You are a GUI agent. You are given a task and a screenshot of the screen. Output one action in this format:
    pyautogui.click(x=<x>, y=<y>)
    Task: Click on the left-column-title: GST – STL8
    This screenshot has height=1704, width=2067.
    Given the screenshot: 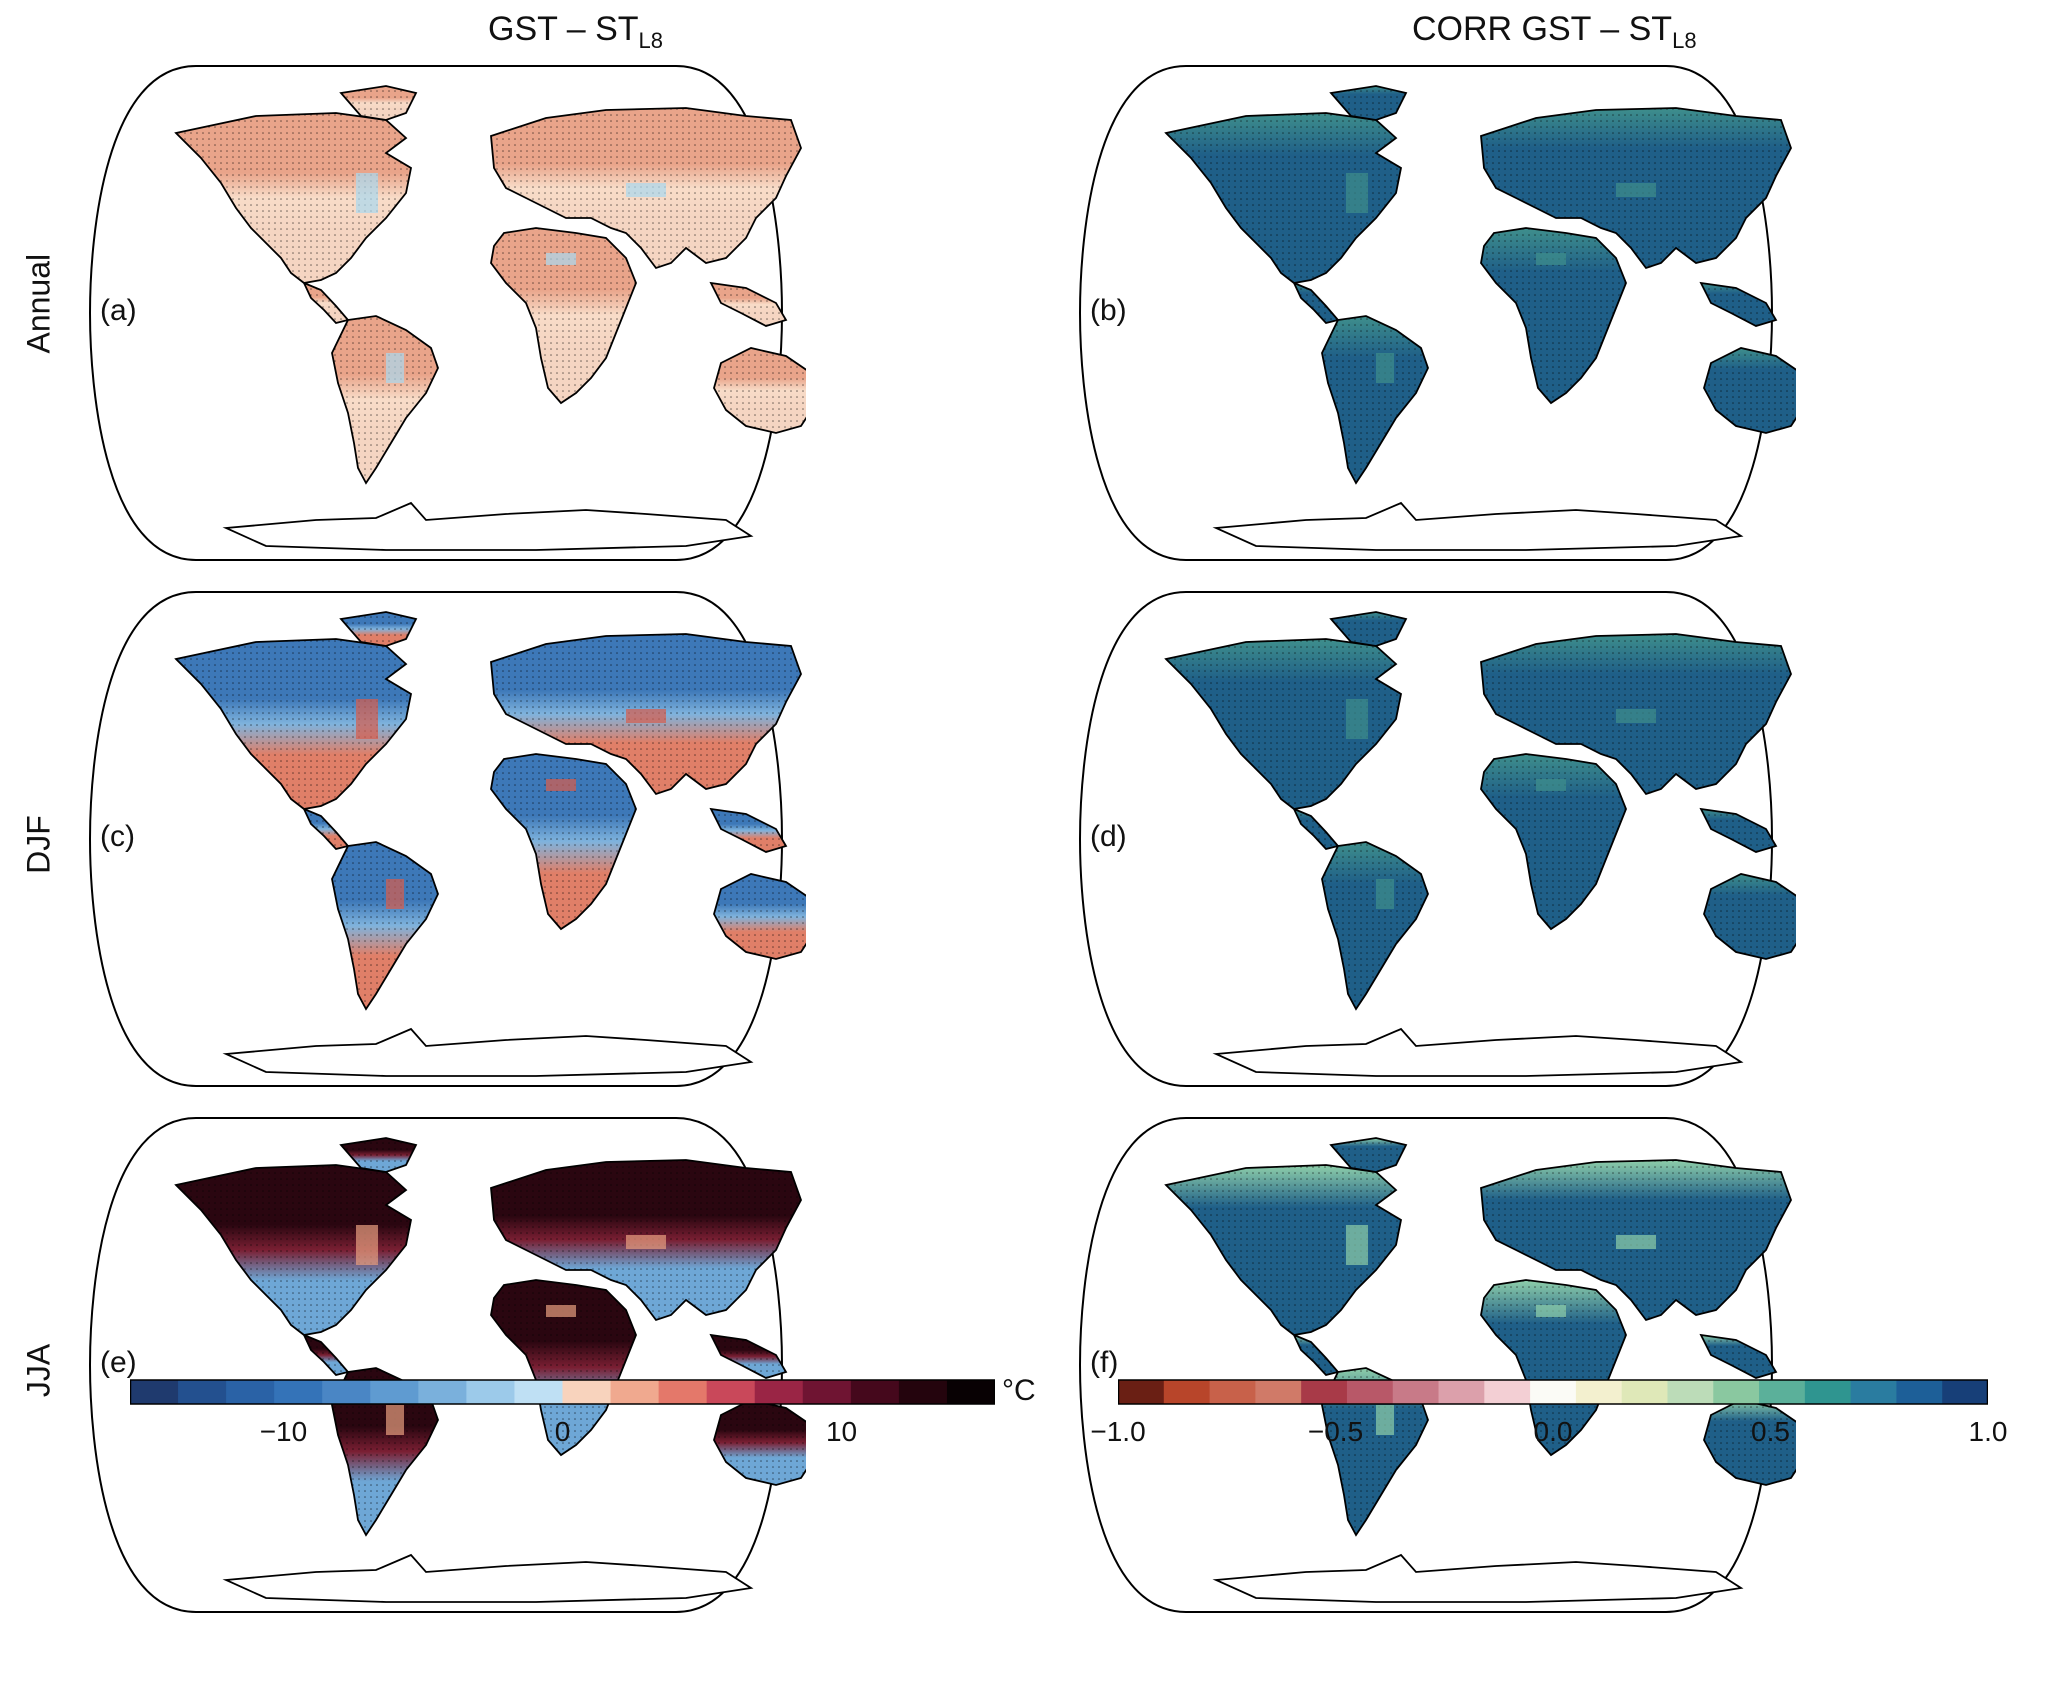 What is the action you would take?
    pyautogui.click(x=575, y=32)
    